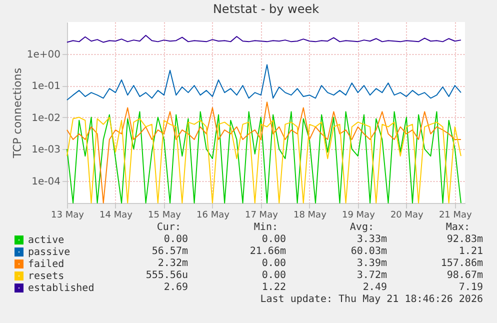  Describe the element at coordinates (371, 276) in the screenshot. I see `text: 3.72m` at that location.